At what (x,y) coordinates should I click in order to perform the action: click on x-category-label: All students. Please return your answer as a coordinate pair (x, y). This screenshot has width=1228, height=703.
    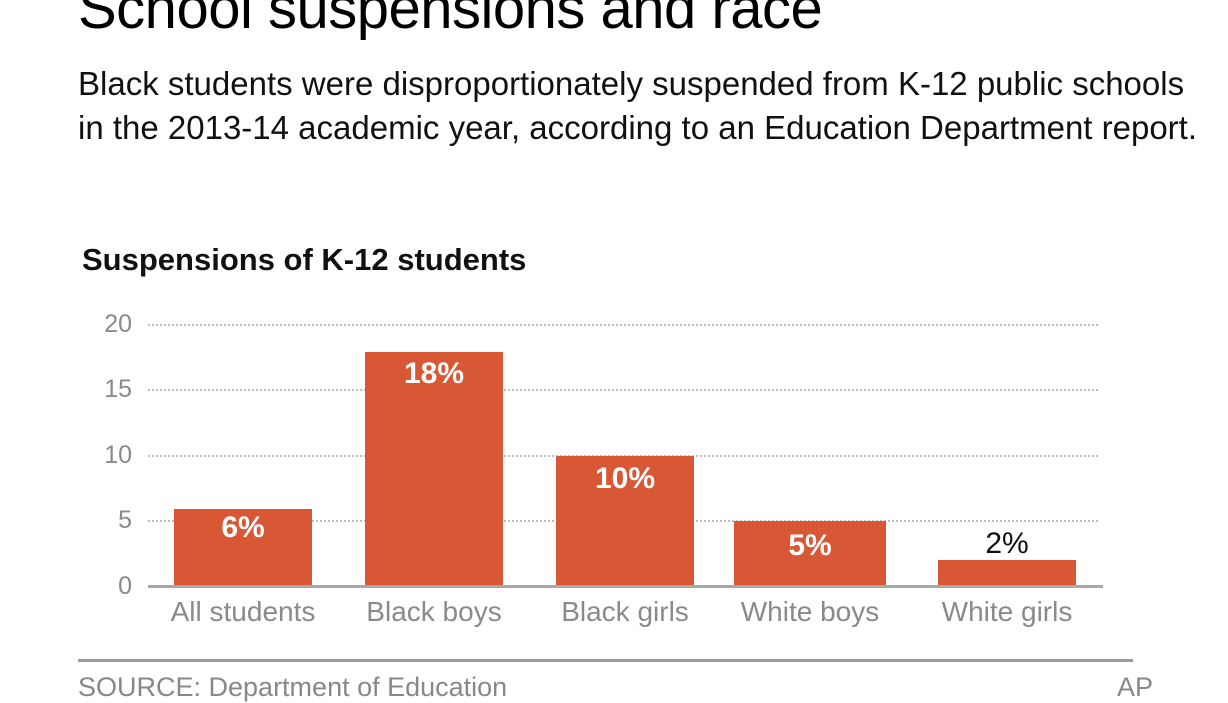
    Looking at the image, I should click on (243, 611).